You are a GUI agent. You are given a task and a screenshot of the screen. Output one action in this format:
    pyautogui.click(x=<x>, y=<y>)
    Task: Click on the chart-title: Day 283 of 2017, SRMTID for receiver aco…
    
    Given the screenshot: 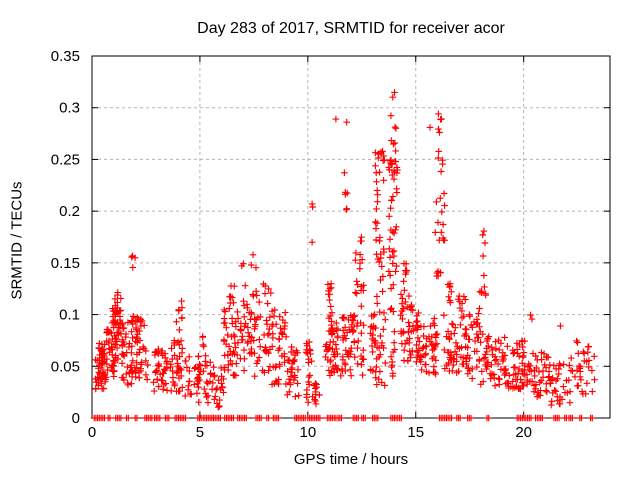 What is the action you would take?
    pyautogui.click(x=351, y=28)
    